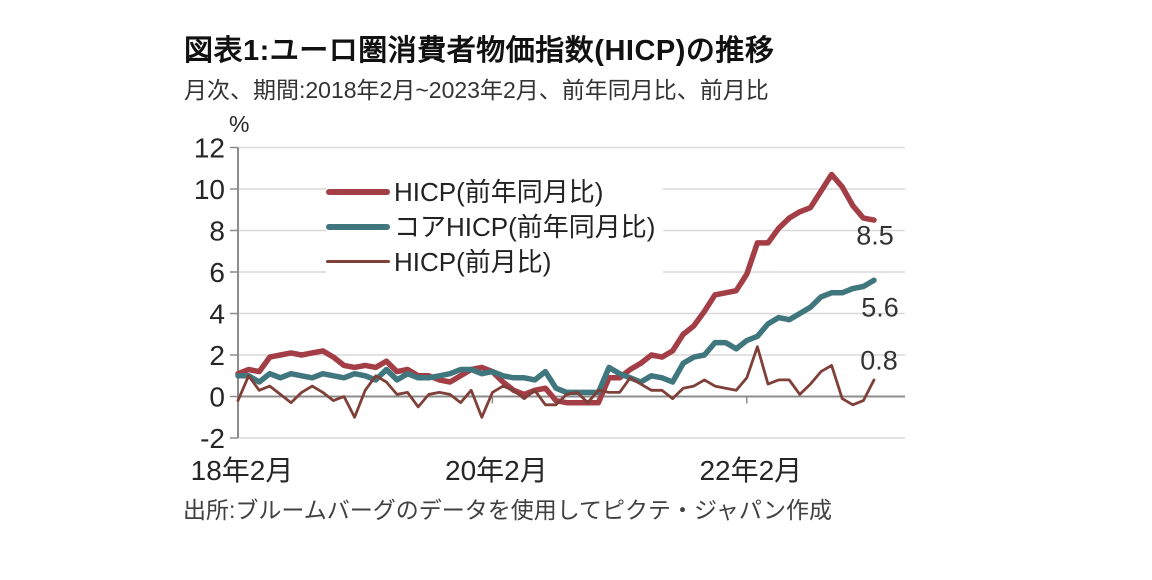 The width and height of the screenshot is (1152, 580). What do you see at coordinates (217, 272) in the screenshot?
I see `y-tick-label: 6` at bounding box center [217, 272].